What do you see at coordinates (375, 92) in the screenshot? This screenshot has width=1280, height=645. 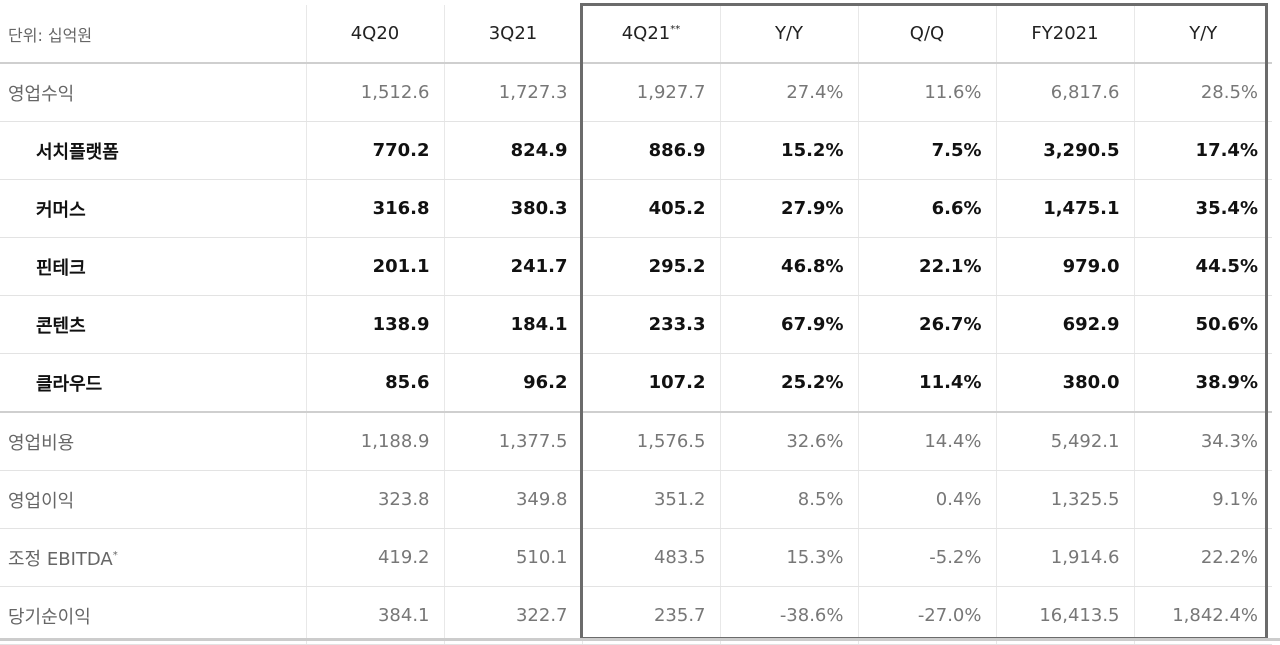 I see `table-cell: 1,512.6` at bounding box center [375, 92].